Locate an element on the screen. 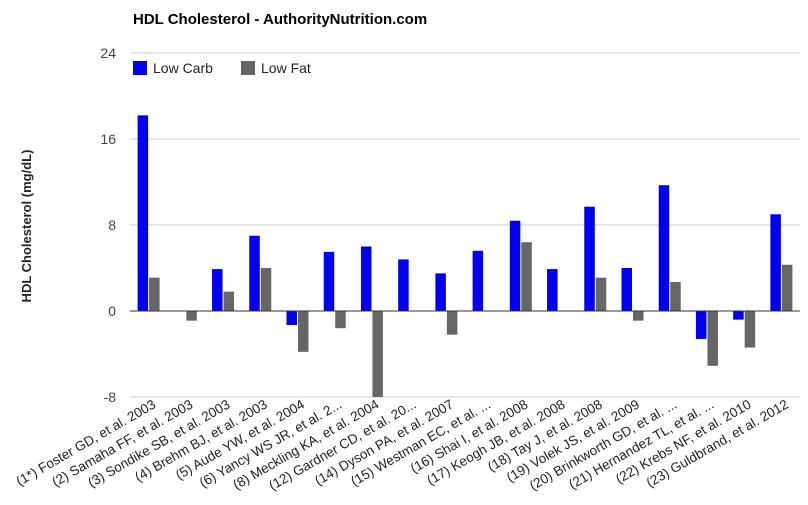  y-tick-label: 16 is located at coordinates (108, 139).